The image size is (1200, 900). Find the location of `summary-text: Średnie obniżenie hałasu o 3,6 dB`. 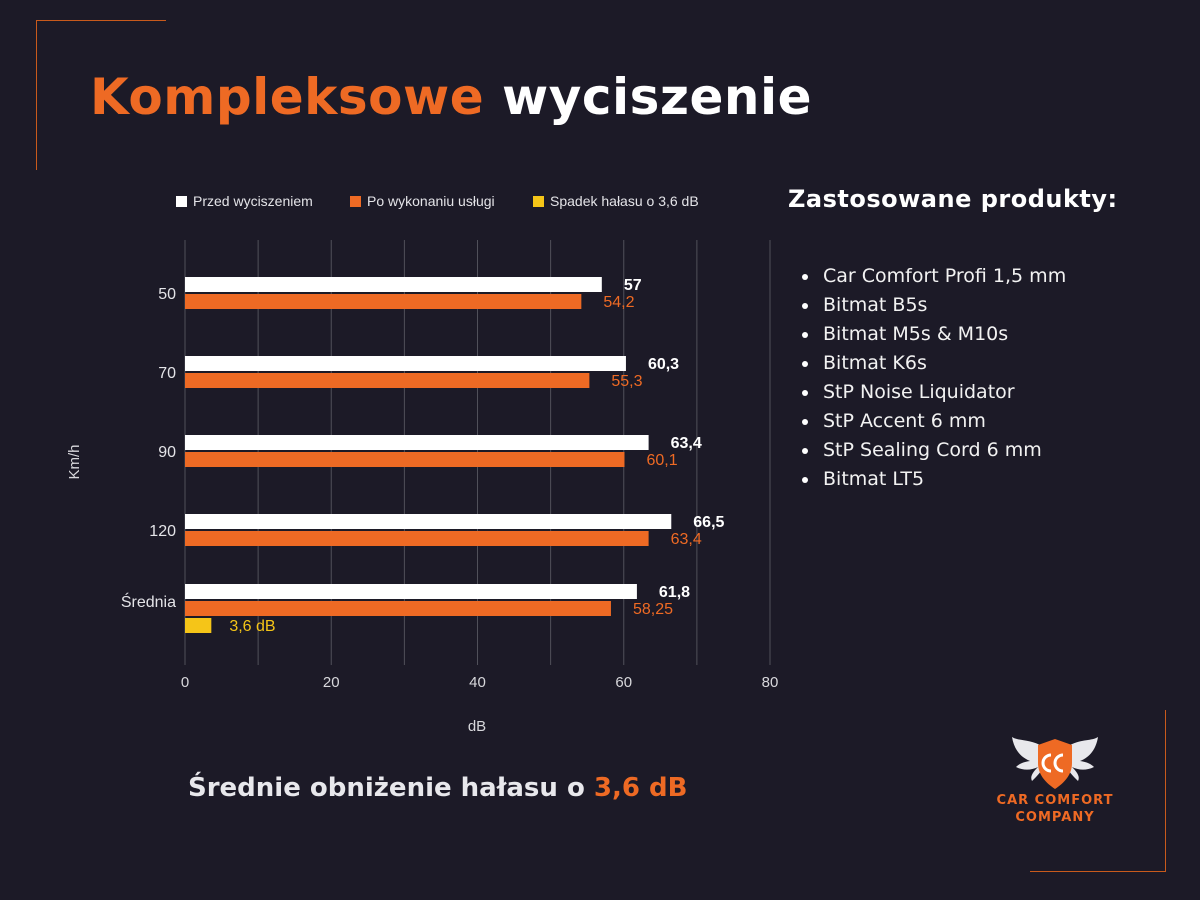

summary-text: Średnie obniżenie hałasu o 3,6 dB is located at coordinates (437, 788).